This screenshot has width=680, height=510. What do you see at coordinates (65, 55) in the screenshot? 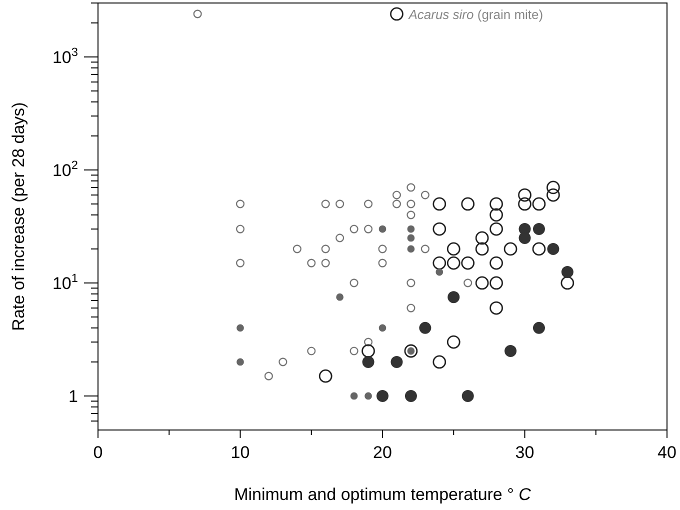
I see `y-tick-label: 10$^{3}$` at bounding box center [65, 55].